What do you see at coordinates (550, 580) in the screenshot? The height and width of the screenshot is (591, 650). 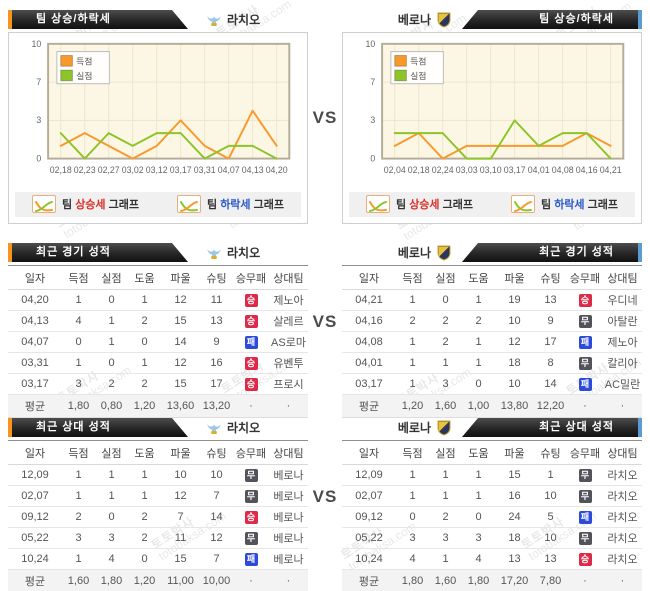 I see `table-cell: 7,80` at bounding box center [550, 580].